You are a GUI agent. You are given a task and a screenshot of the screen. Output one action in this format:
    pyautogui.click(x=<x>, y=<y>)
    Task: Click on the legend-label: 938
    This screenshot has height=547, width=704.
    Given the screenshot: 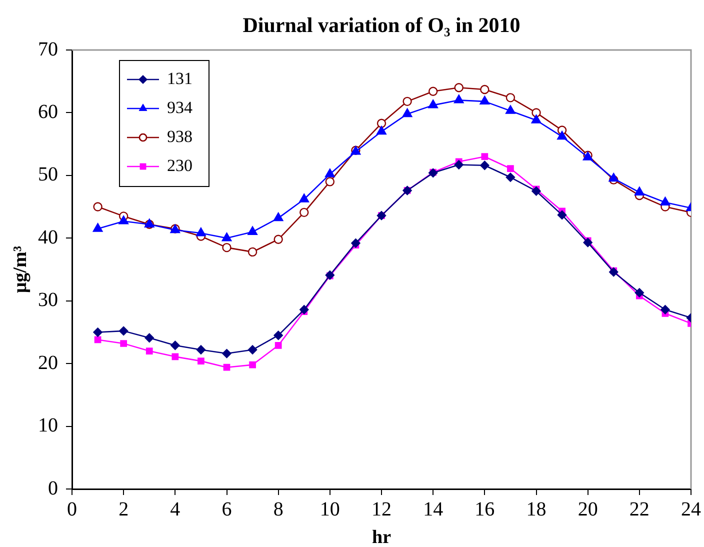 What is the action you would take?
    pyautogui.click(x=179, y=136)
    